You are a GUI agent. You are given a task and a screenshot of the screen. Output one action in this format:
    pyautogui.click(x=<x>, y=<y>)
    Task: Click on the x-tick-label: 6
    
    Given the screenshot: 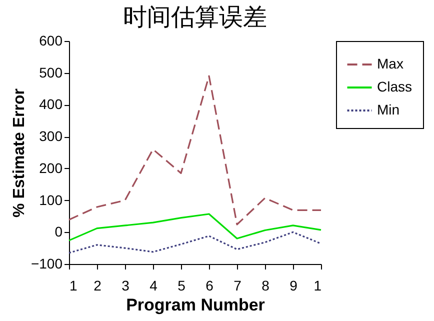 What is the action you would take?
    pyautogui.click(x=210, y=286)
    